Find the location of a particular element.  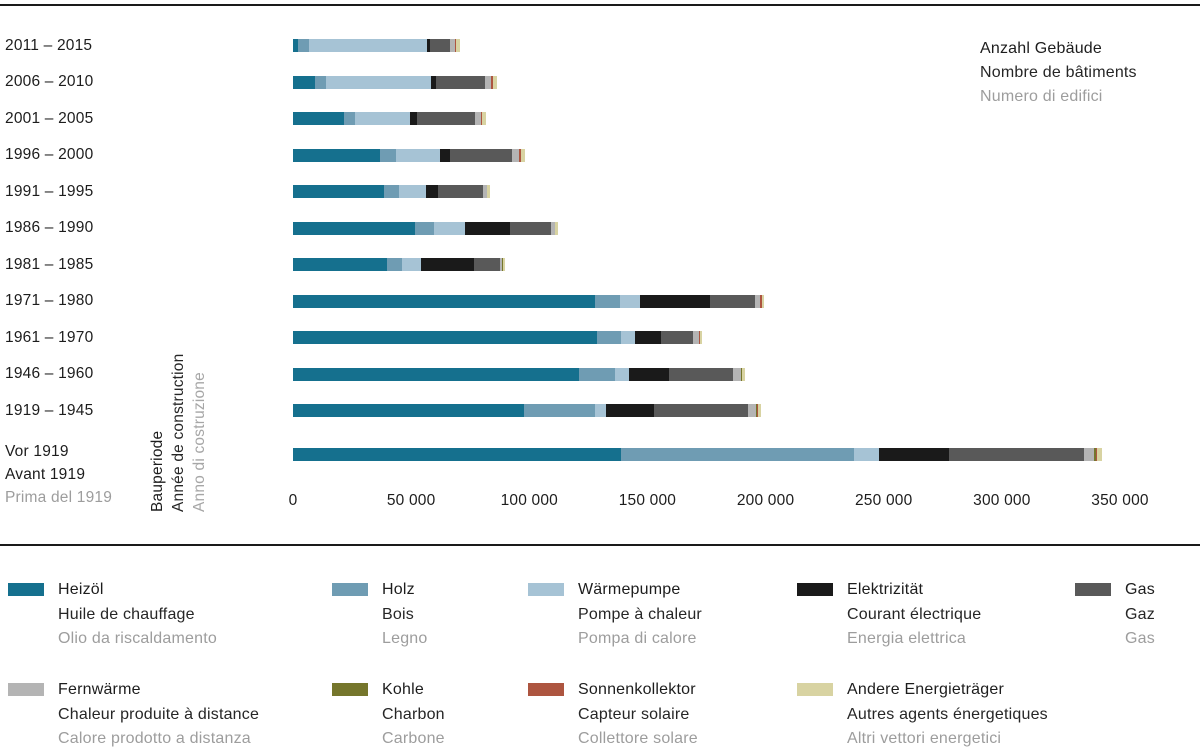

x-axis-tick-label: 350 000 is located at coordinates (1120, 500).